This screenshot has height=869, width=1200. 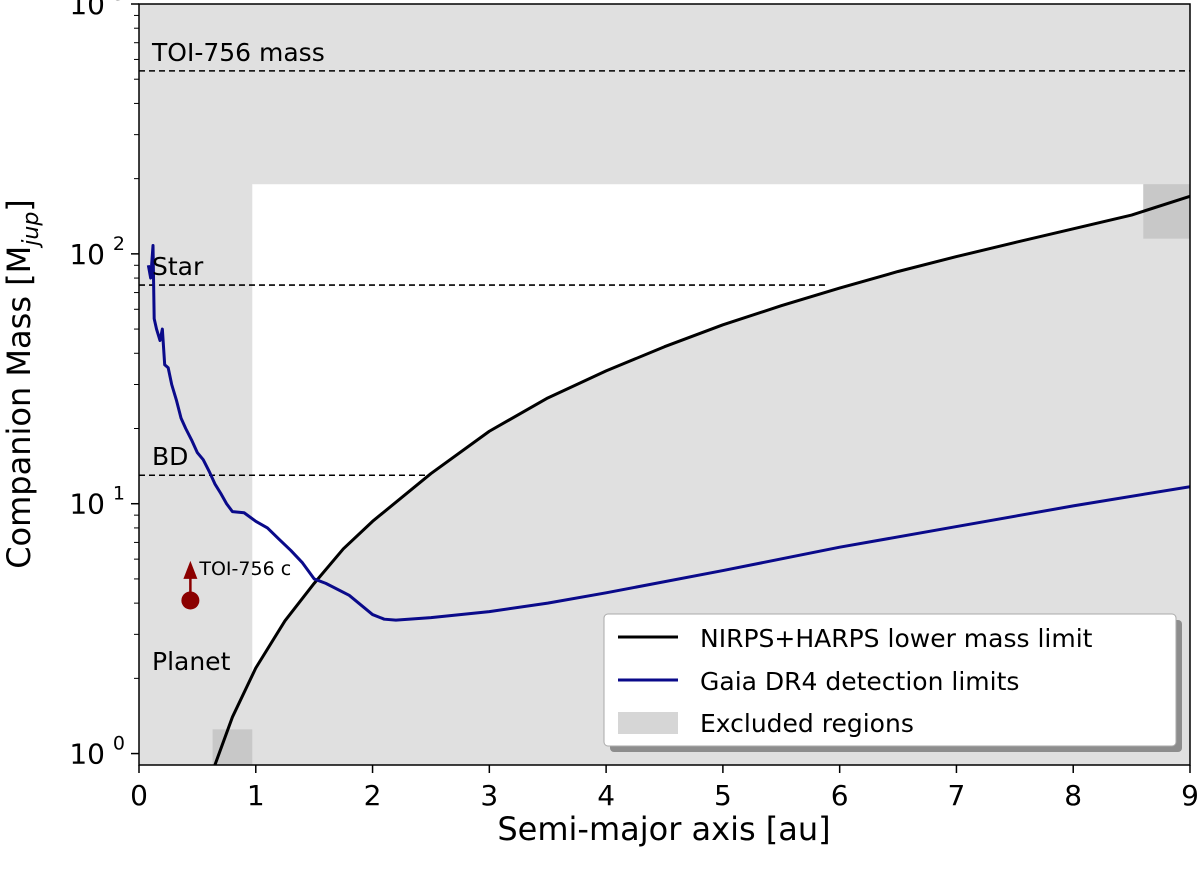 I want to click on y-axis-label-subscript: jup, so click(x=31, y=230).